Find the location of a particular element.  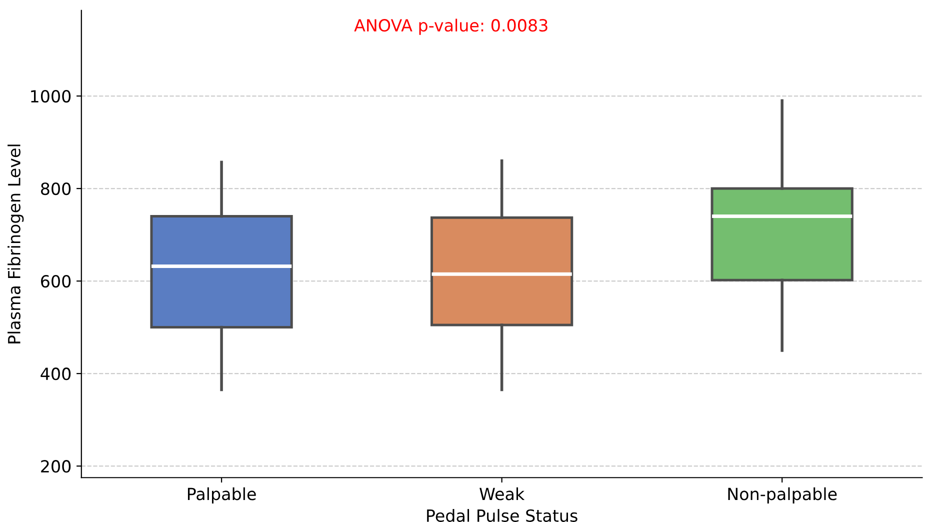

y-tick-label: 1000 is located at coordinates (51, 96).